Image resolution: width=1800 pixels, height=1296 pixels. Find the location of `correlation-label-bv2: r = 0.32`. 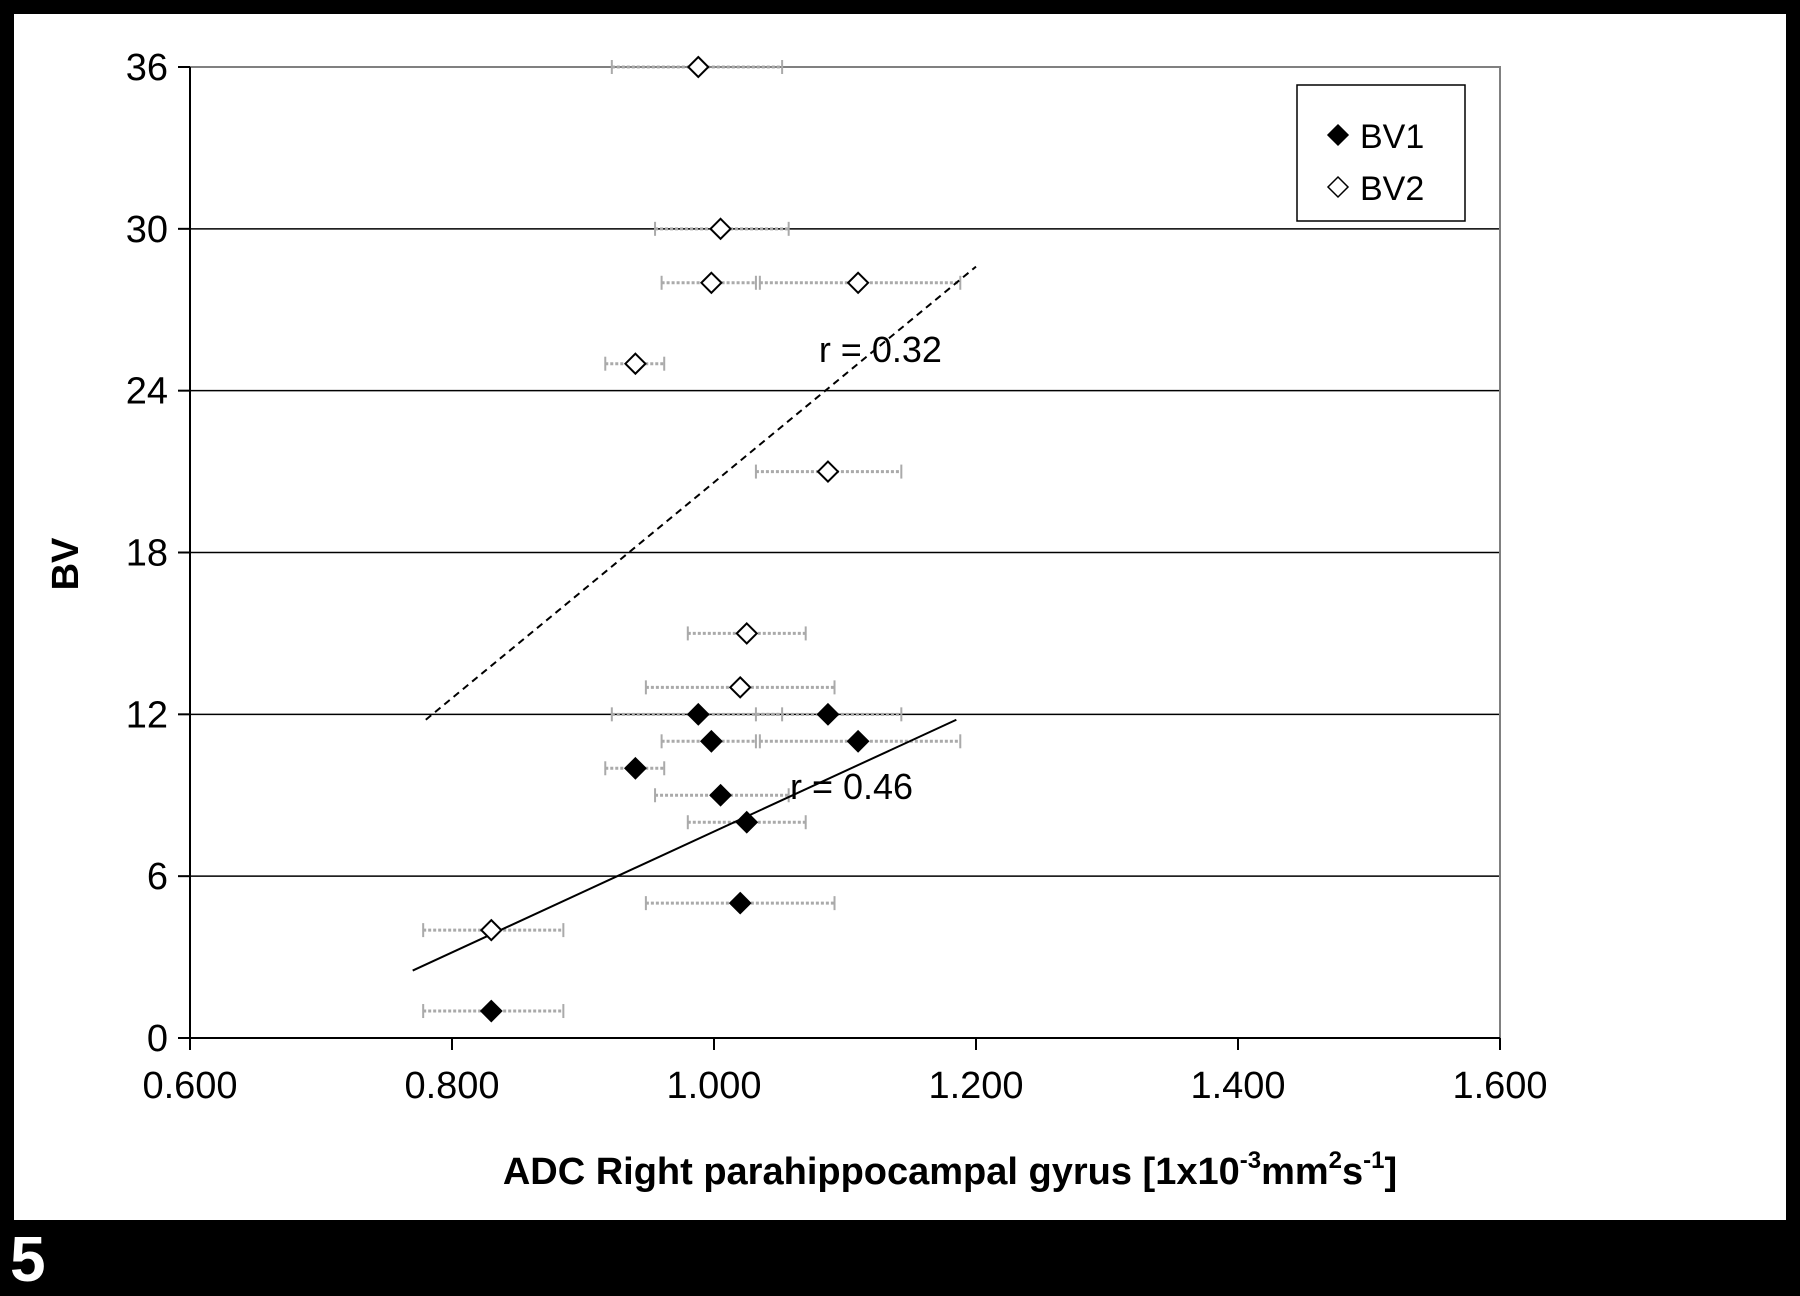

correlation-label-bv2: r = 0.32 is located at coordinates (880, 349).